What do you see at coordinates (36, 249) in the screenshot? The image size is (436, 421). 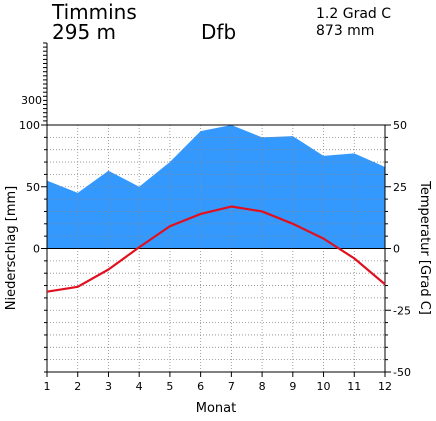 I see `precipitation-tick-label: 0` at bounding box center [36, 249].